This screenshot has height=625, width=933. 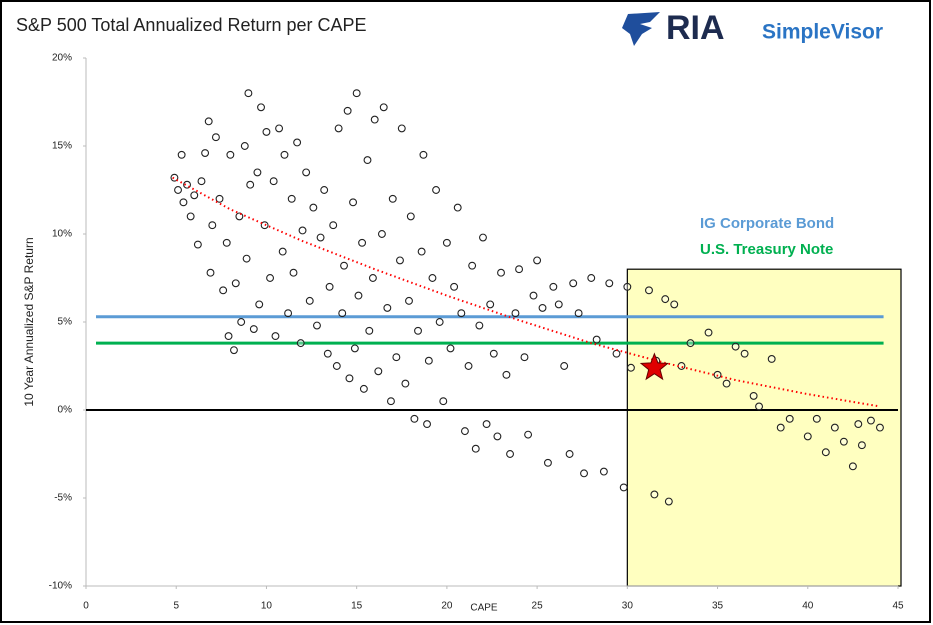 What do you see at coordinates (267, 606) in the screenshot?
I see `x-tick-label: 10` at bounding box center [267, 606].